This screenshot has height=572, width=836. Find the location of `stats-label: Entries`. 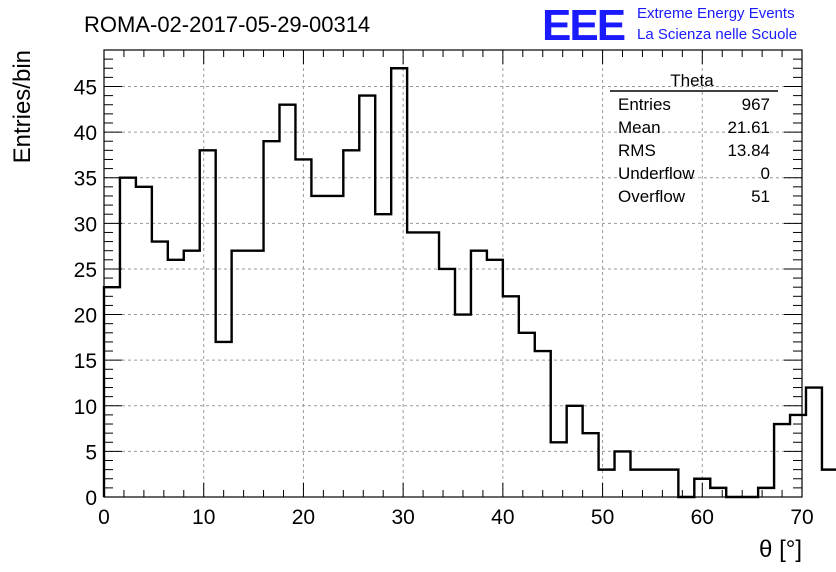

stats-label: Entries is located at coordinates (644, 104).